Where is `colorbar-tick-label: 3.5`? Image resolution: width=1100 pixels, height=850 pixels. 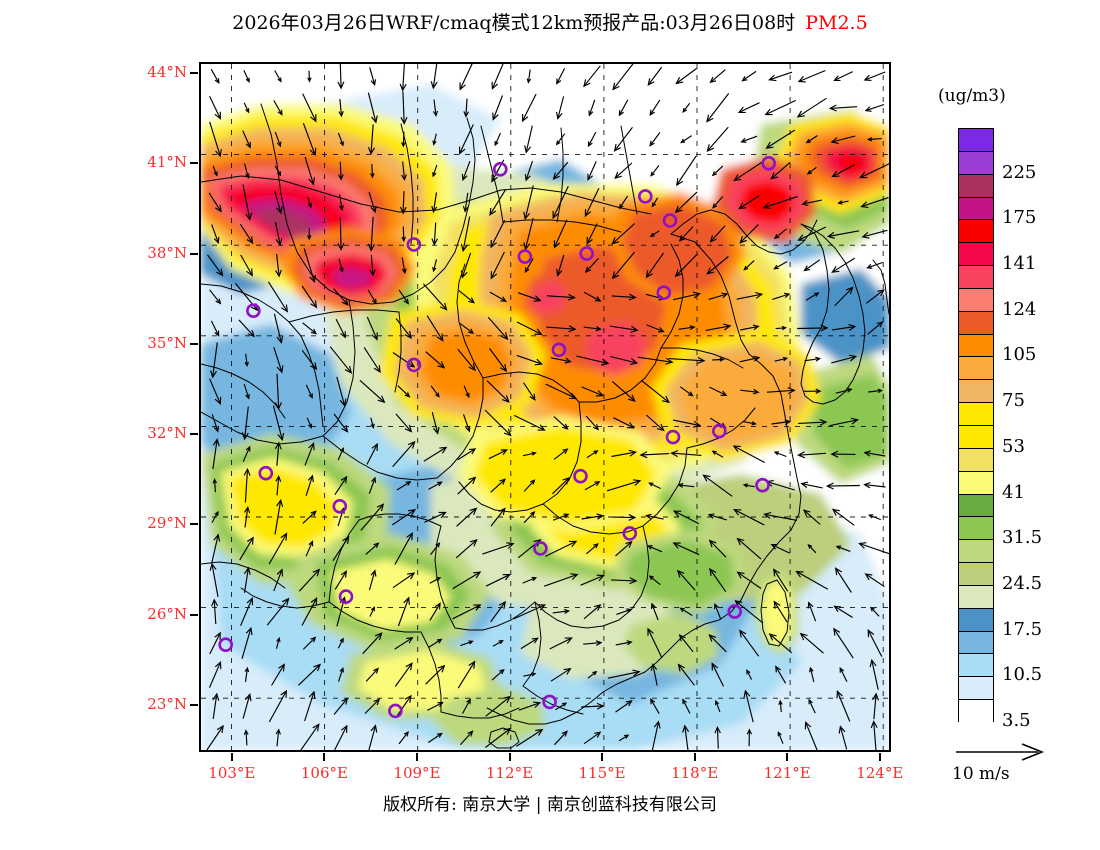
colorbar-tick-label: 3.5 is located at coordinates (1016, 720).